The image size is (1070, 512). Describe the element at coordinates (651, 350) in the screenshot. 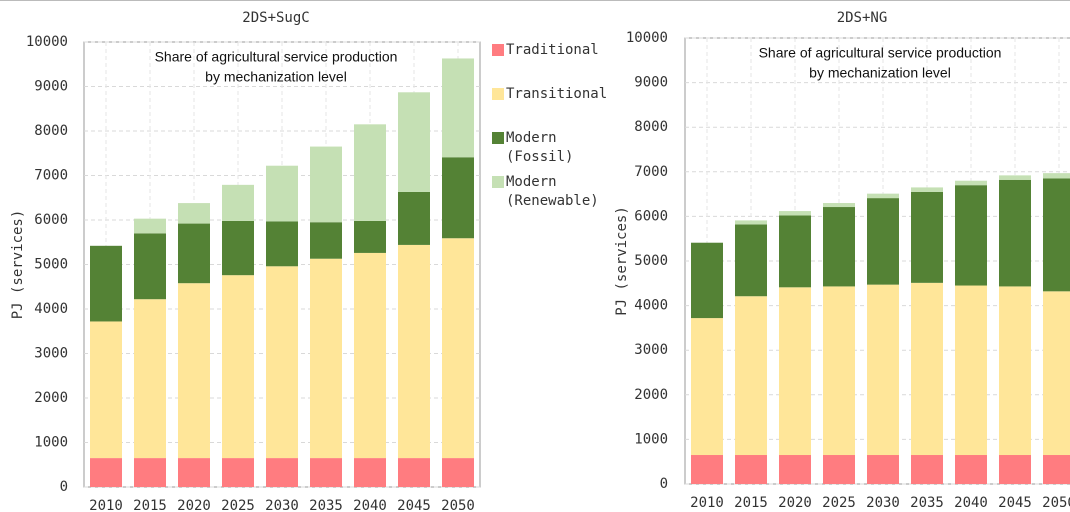

I see `y-tick-label: 3000` at that location.